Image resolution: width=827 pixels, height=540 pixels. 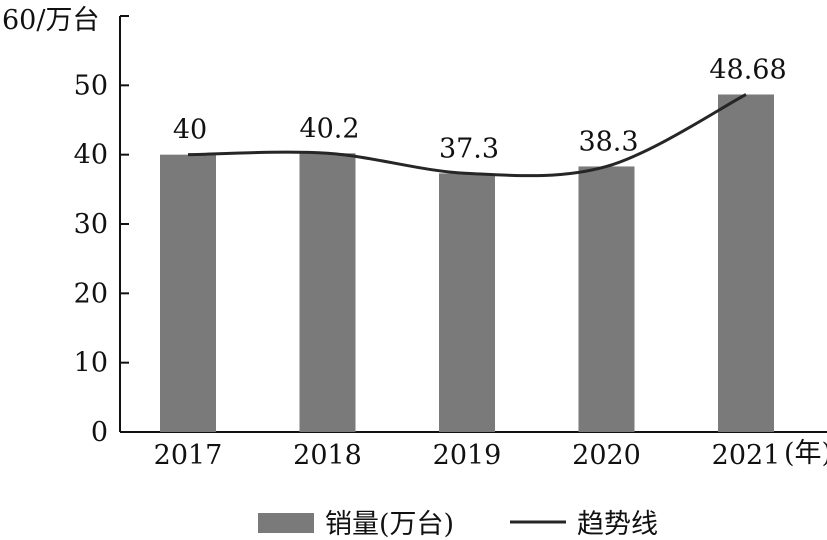 I want to click on trend-line, so click(x=467, y=135).